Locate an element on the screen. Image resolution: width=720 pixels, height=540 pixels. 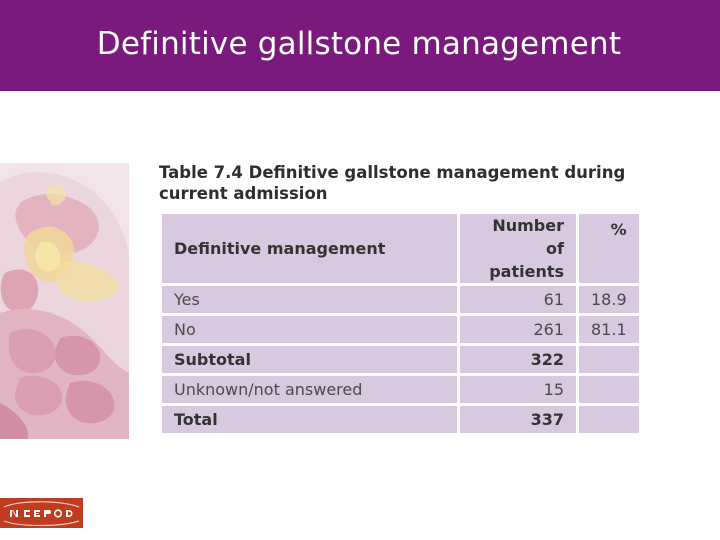
slide-title: Definitive gallstone management is located at coordinates (360, 44).